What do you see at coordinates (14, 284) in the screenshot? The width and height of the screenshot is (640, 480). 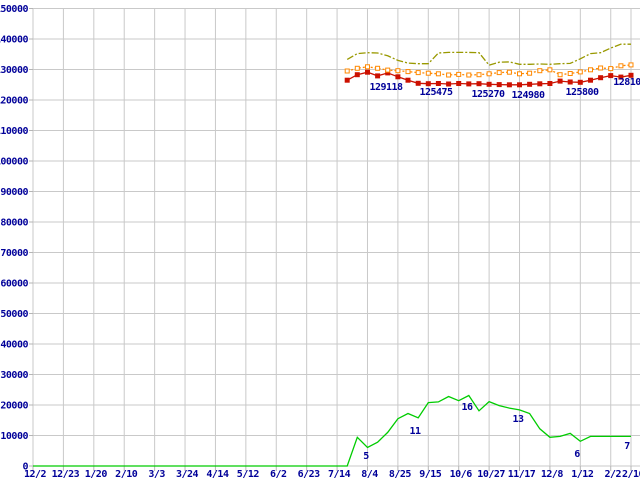 I see `svg-text: 60000` at bounding box center [14, 284].